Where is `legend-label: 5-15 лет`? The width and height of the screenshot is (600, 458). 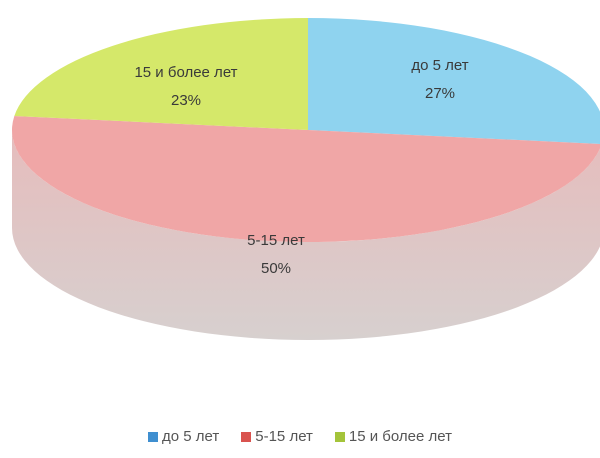 legend-label: 5-15 лет is located at coordinates (284, 436).